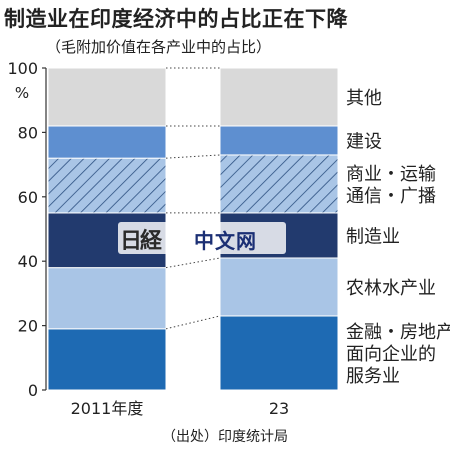 This screenshot has height=450, width=450. I want to click on y-tick-label-3: 60, so click(28, 197).